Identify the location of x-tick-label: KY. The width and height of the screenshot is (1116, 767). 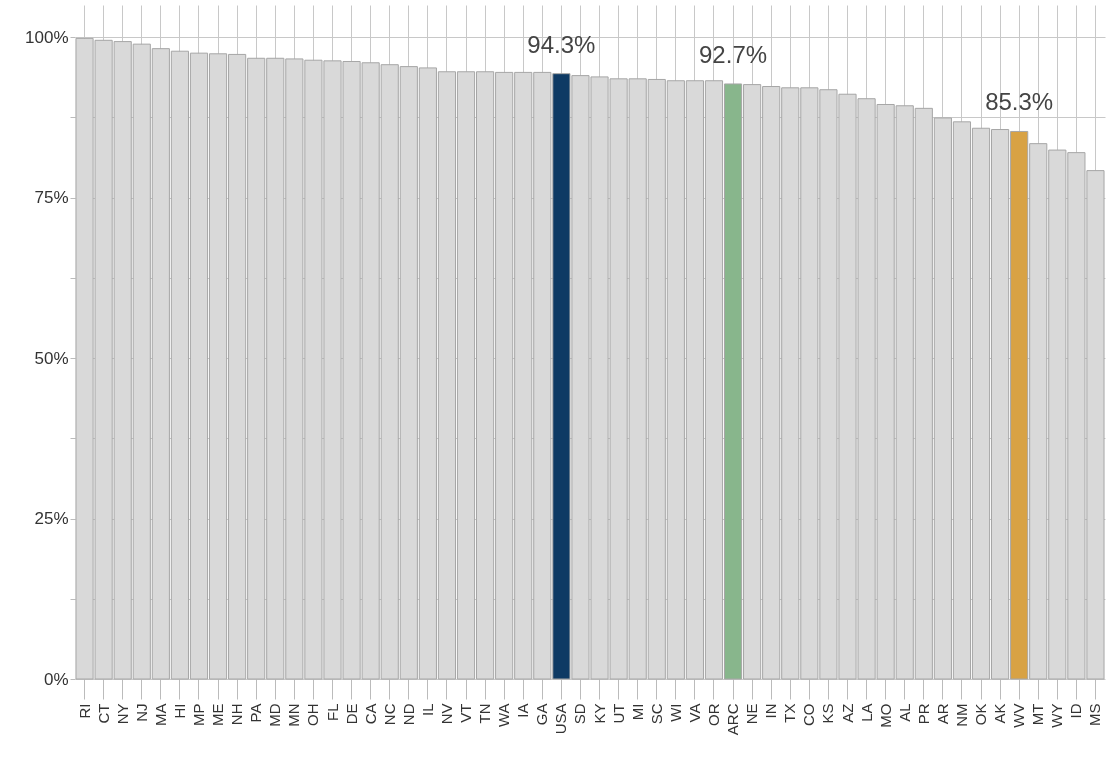
(599, 713).